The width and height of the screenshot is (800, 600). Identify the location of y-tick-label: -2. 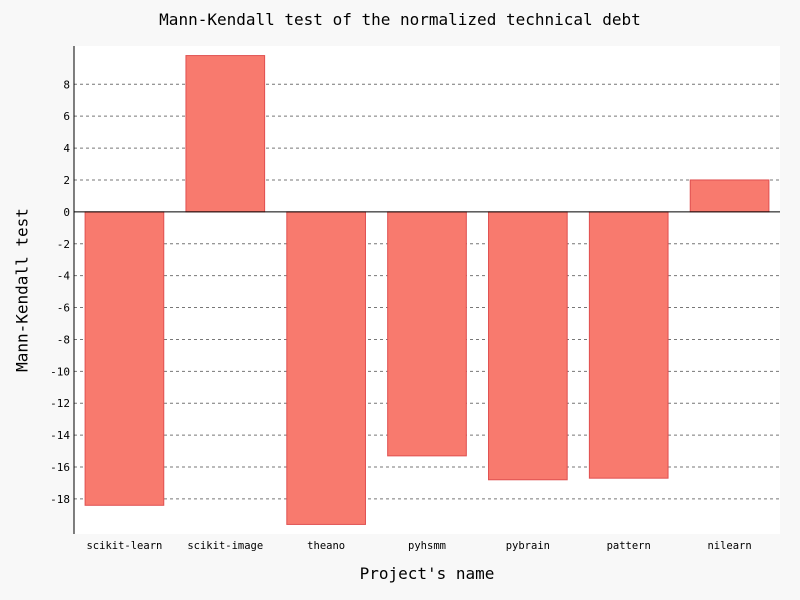
(63, 244).